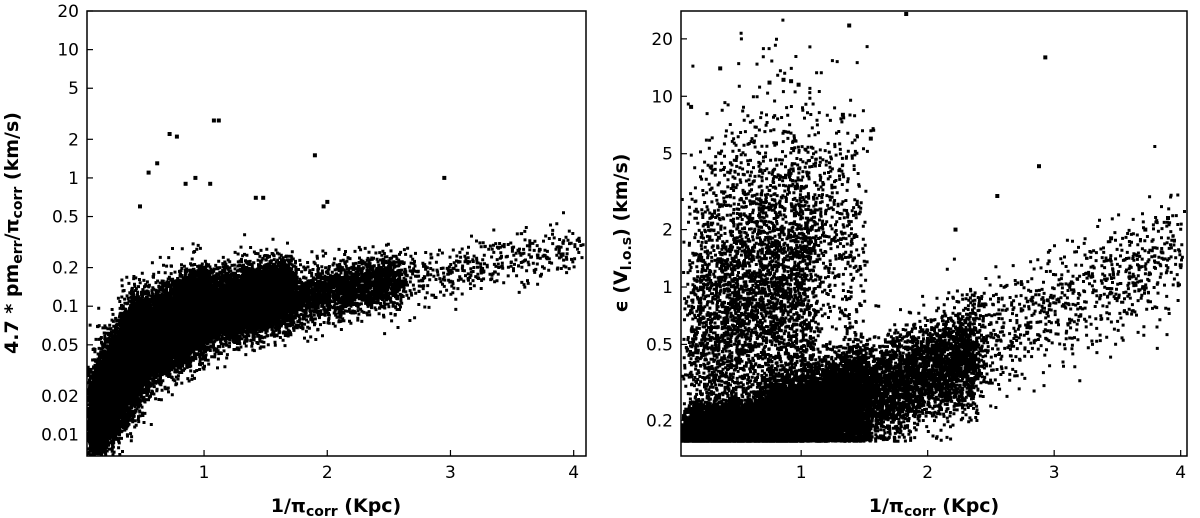  I want to click on right-x-tick-label: 1, so click(801, 473).